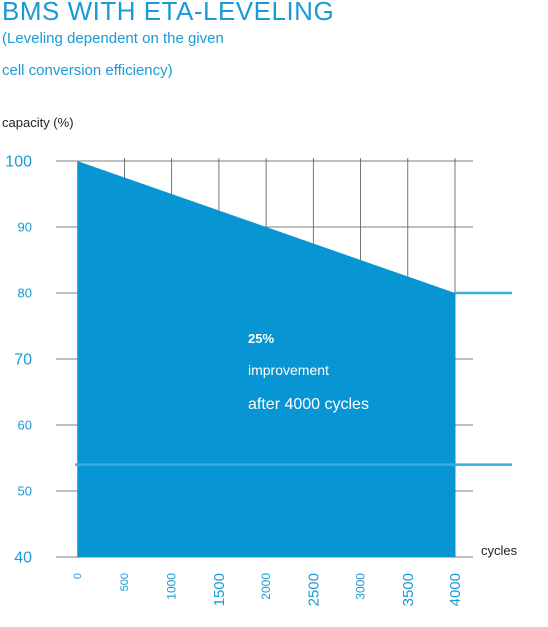  I want to click on x-tick-label: 3500, so click(408, 589).